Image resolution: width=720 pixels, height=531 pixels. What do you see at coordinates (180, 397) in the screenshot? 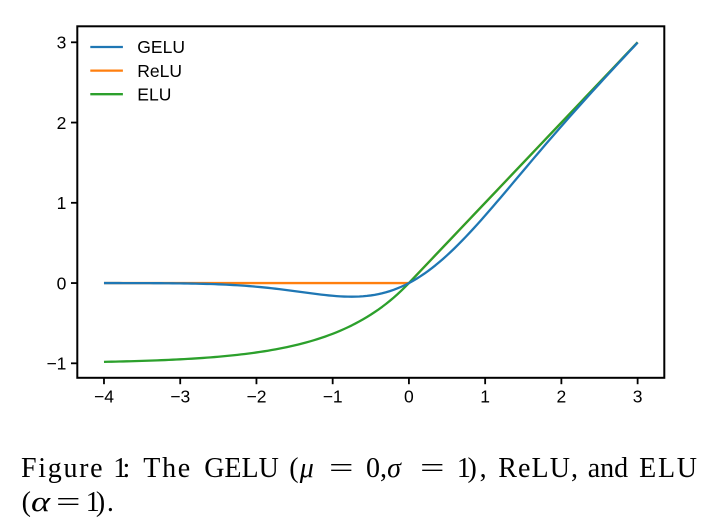
I see `svg-text: −3` at bounding box center [180, 397].